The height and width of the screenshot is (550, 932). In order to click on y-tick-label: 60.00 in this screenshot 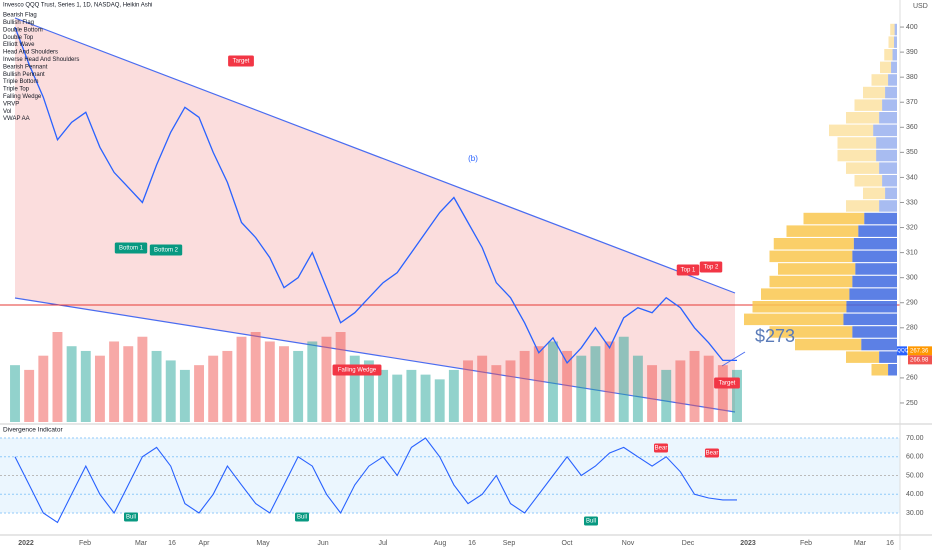, I will do `click(915, 457)`.